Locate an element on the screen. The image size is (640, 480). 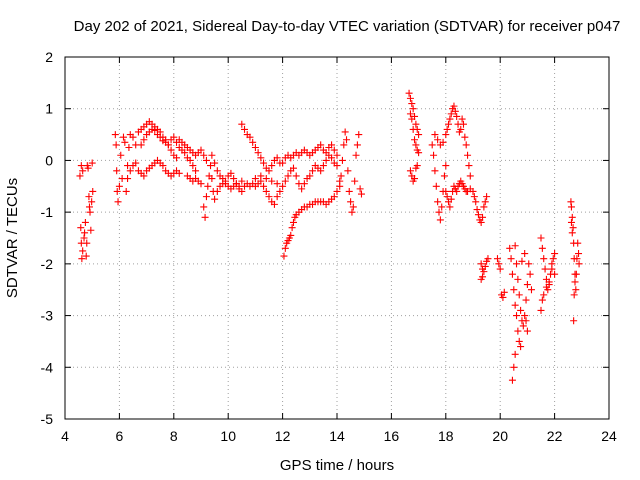
x-tick-label: 8 is located at coordinates (174, 436).